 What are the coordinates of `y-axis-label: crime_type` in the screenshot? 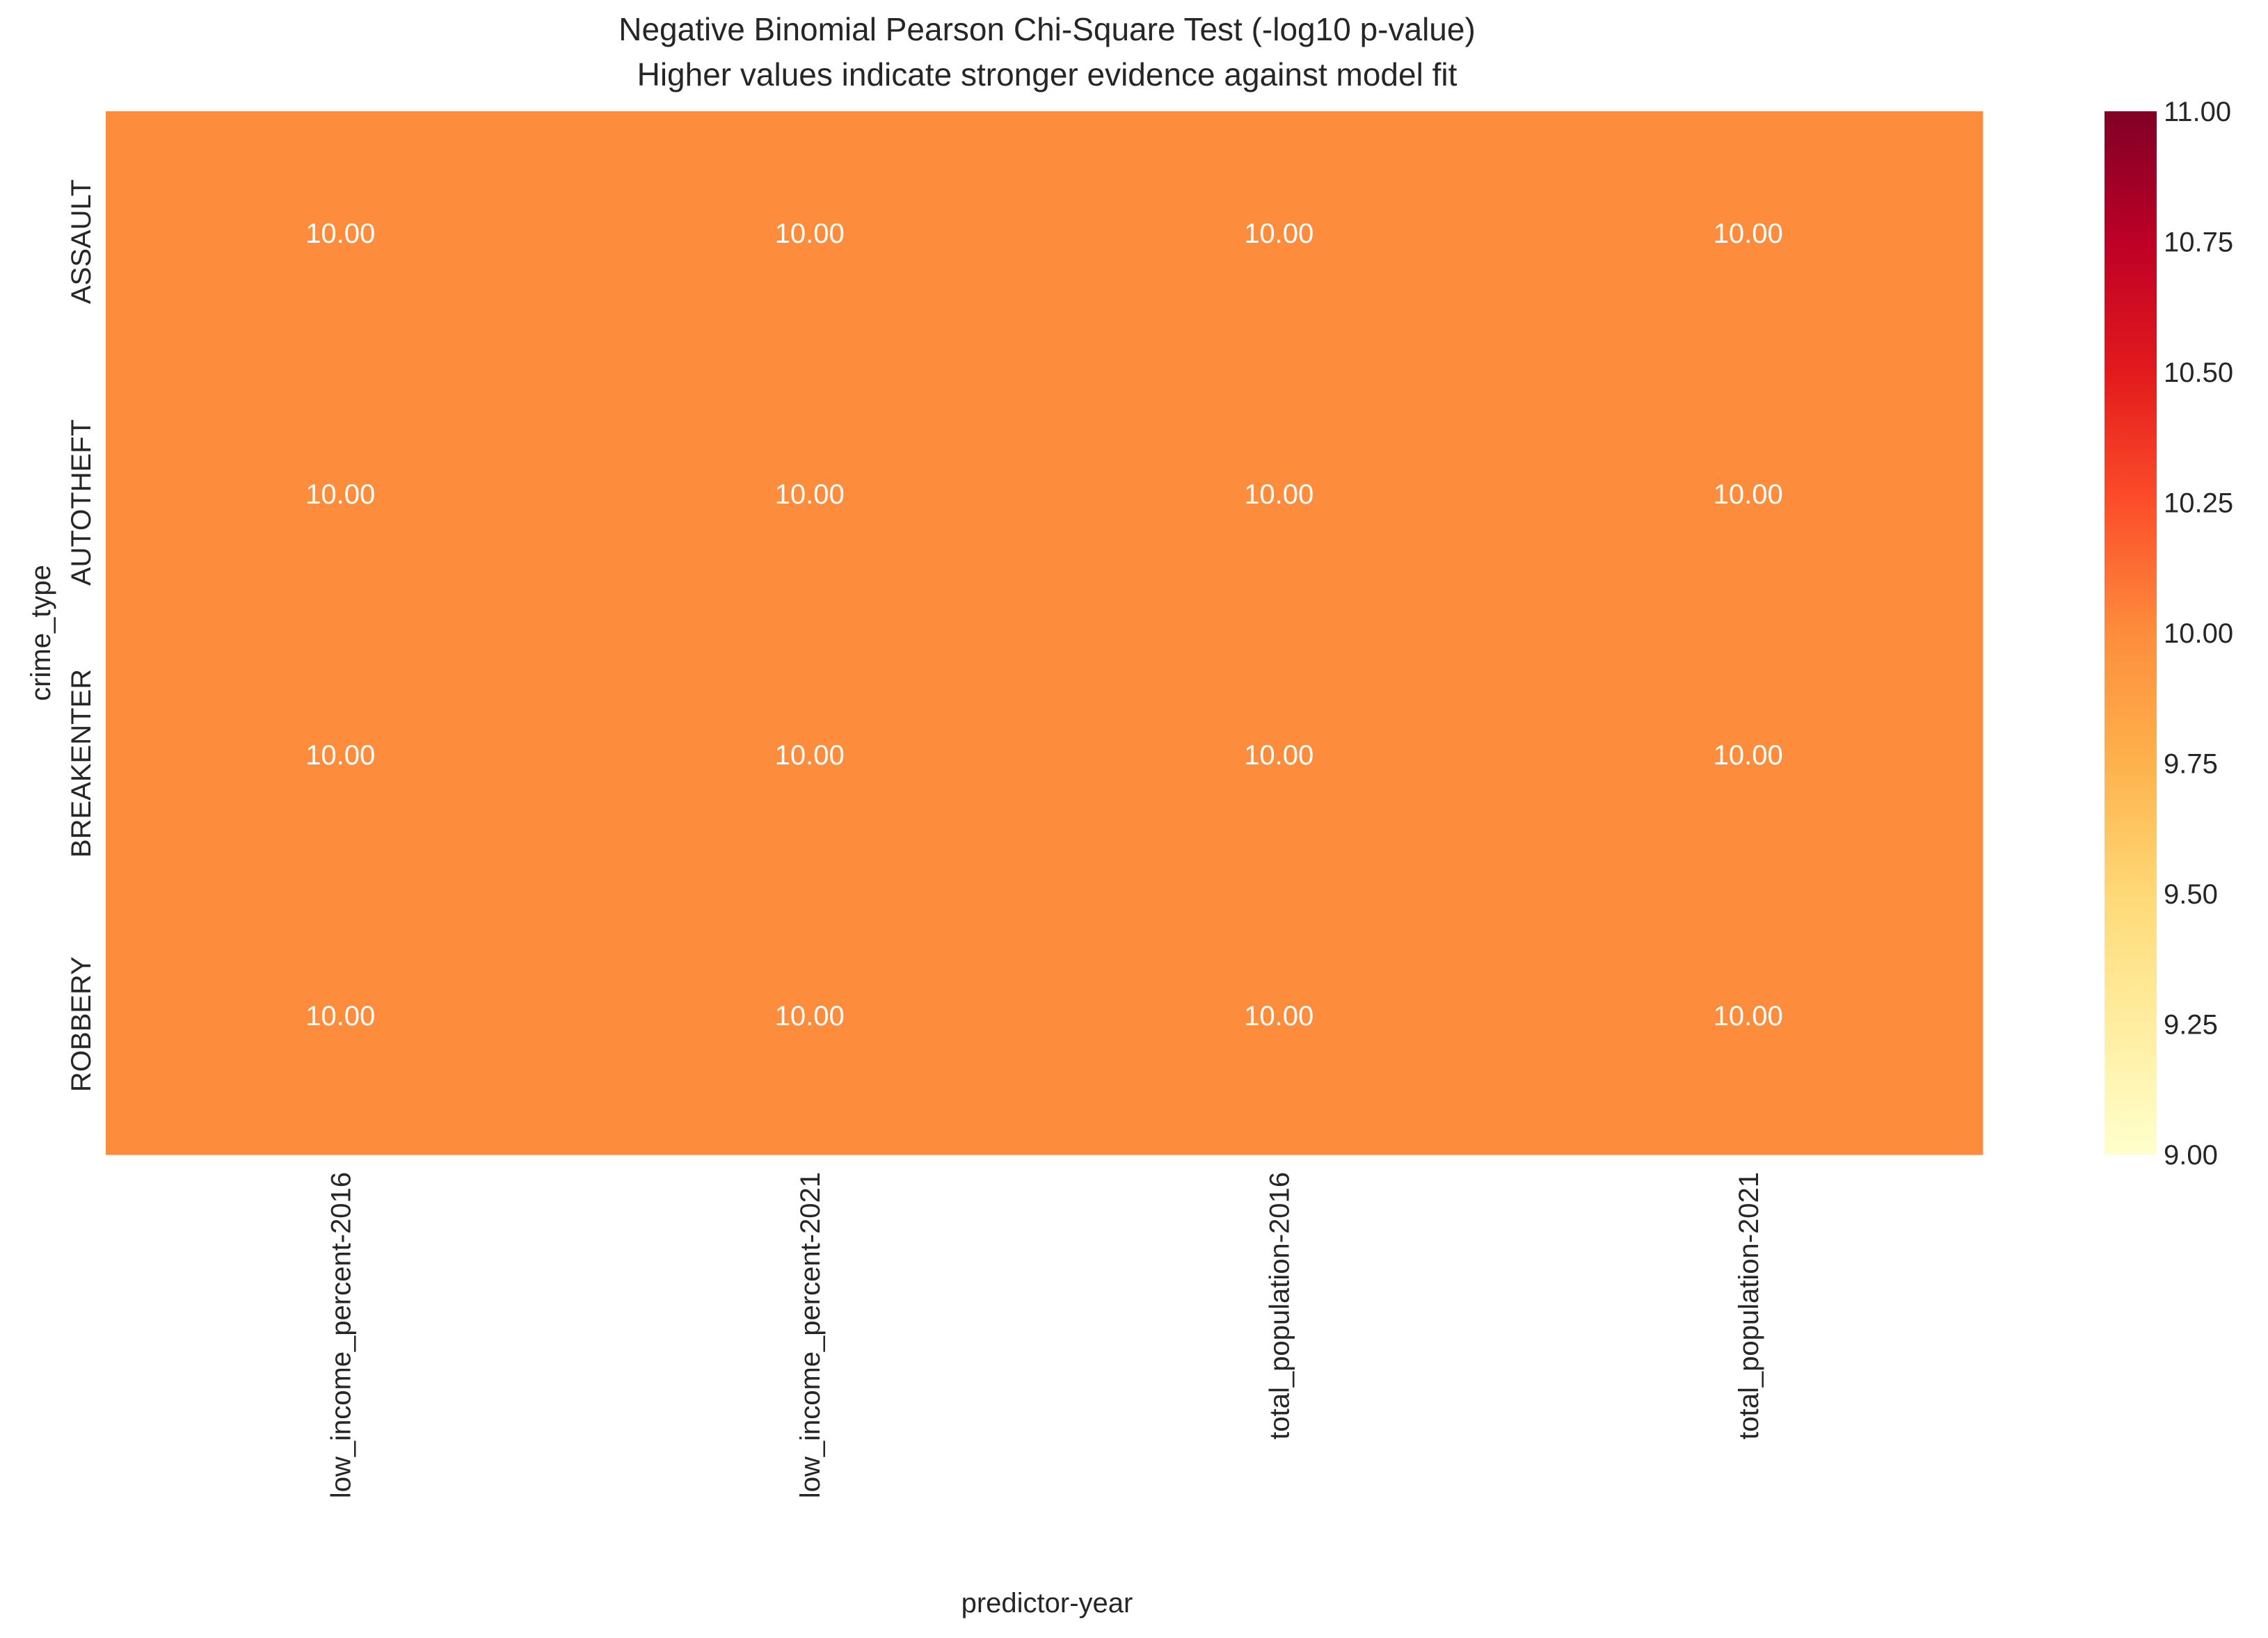 It's located at (41, 633).